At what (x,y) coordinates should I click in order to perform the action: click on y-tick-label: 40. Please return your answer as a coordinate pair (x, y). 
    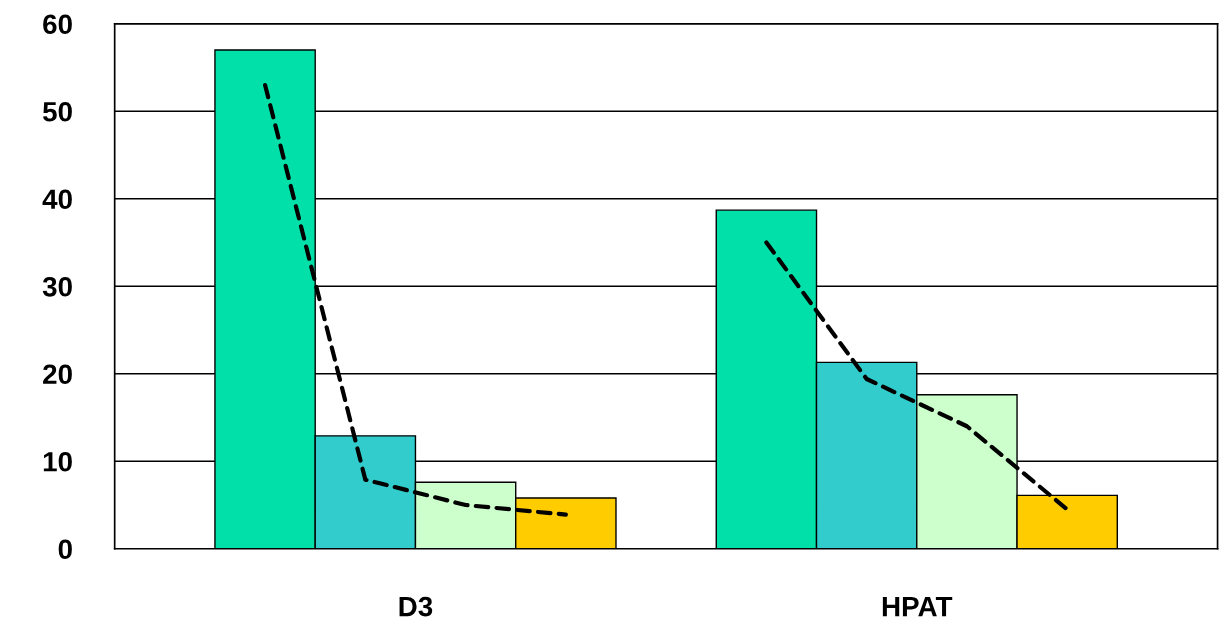
    Looking at the image, I should click on (57, 199).